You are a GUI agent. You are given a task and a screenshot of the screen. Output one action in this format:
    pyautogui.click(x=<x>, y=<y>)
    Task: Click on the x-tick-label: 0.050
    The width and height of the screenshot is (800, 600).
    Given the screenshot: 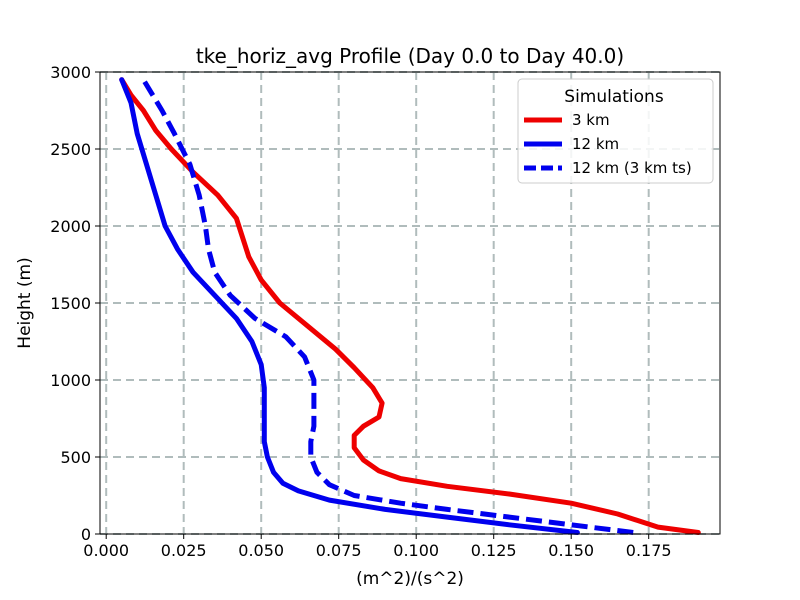 What is the action you would take?
    pyautogui.click(x=261, y=550)
    